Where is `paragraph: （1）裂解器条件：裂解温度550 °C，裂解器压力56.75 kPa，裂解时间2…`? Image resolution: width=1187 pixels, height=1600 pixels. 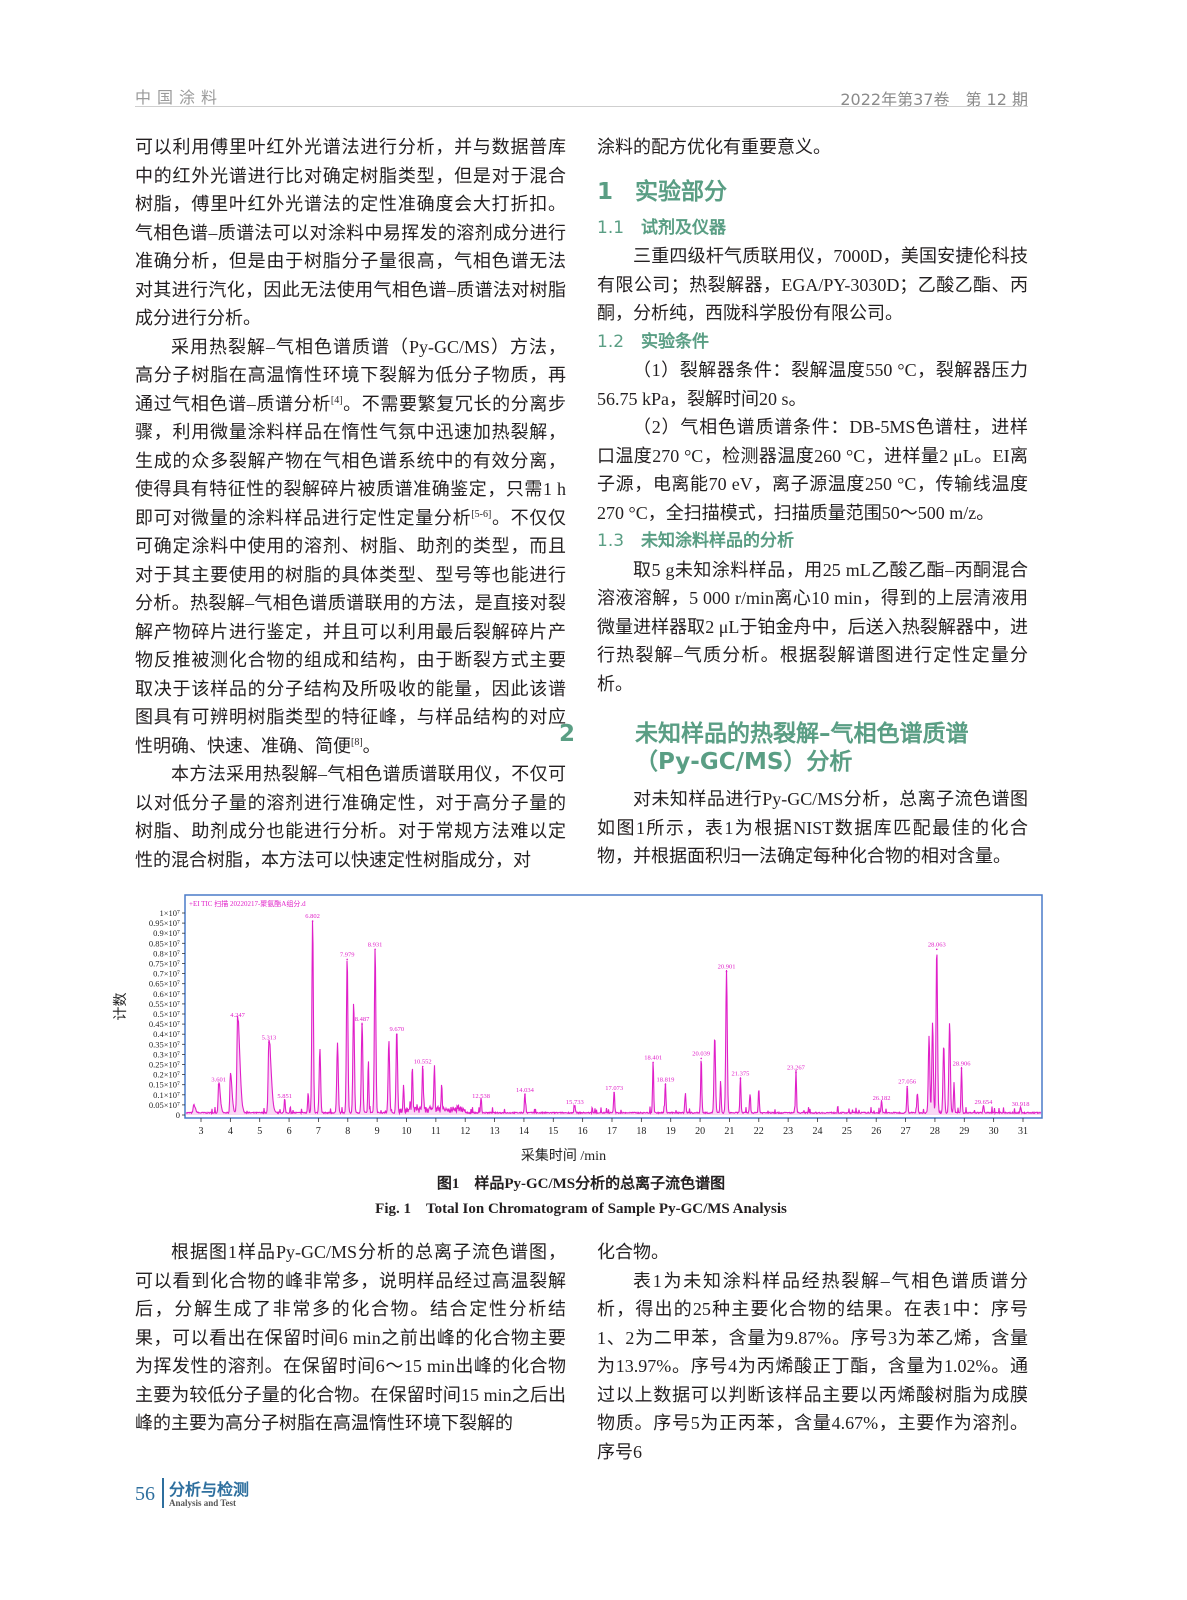
paragraph: （1）裂解器条件：裂解温度550 °C，裂解器压力56.75 kPa，裂解时间2… is located at coordinates (812, 384).